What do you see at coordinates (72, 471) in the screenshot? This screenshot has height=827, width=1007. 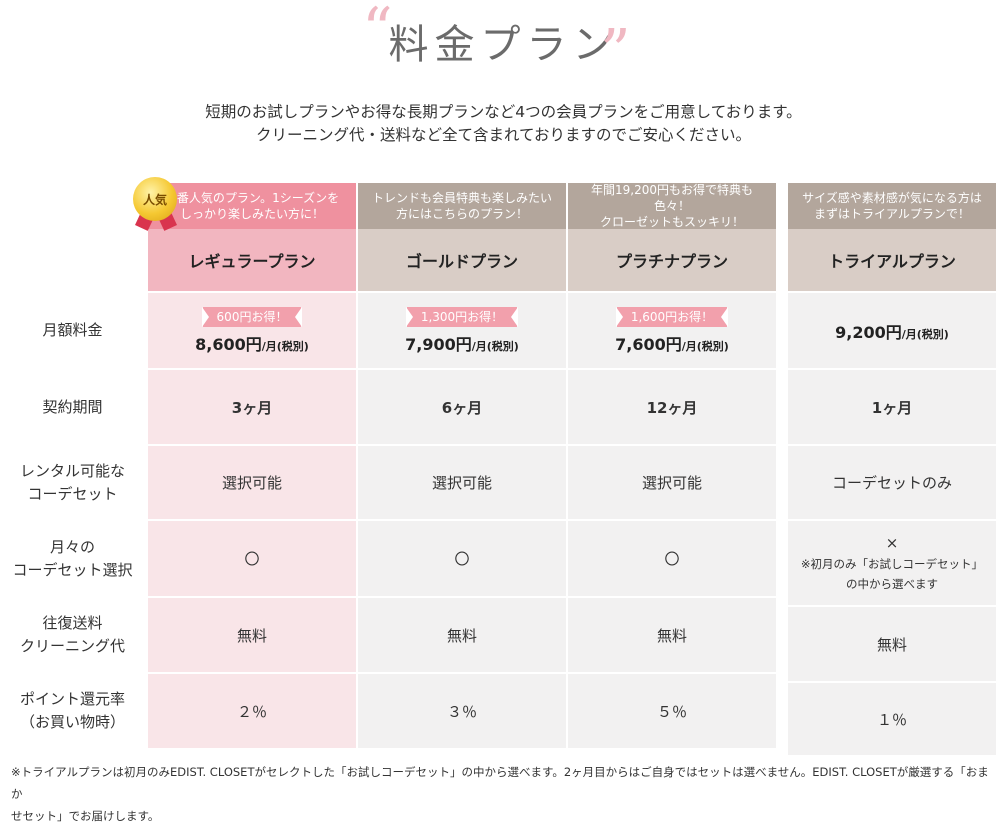 I see `label-line: レンタル可能な` at bounding box center [72, 471].